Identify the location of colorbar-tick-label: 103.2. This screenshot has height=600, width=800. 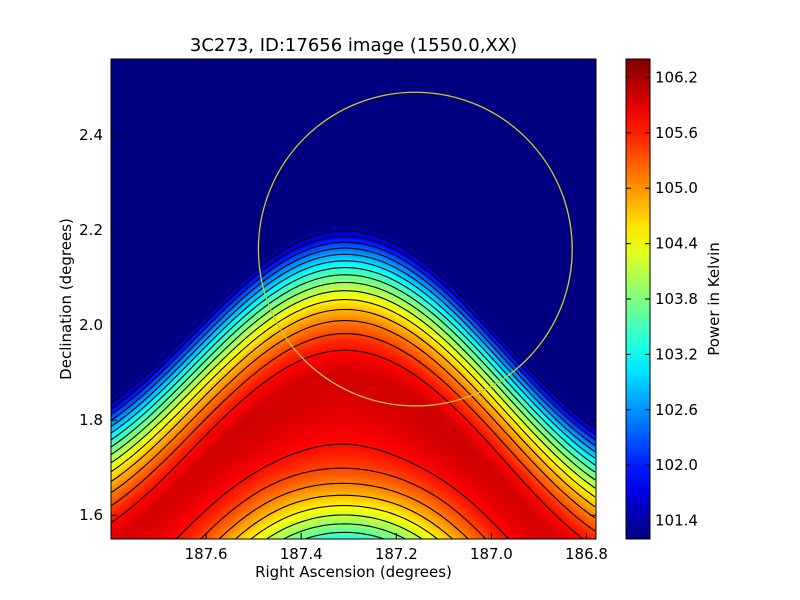
(676, 354).